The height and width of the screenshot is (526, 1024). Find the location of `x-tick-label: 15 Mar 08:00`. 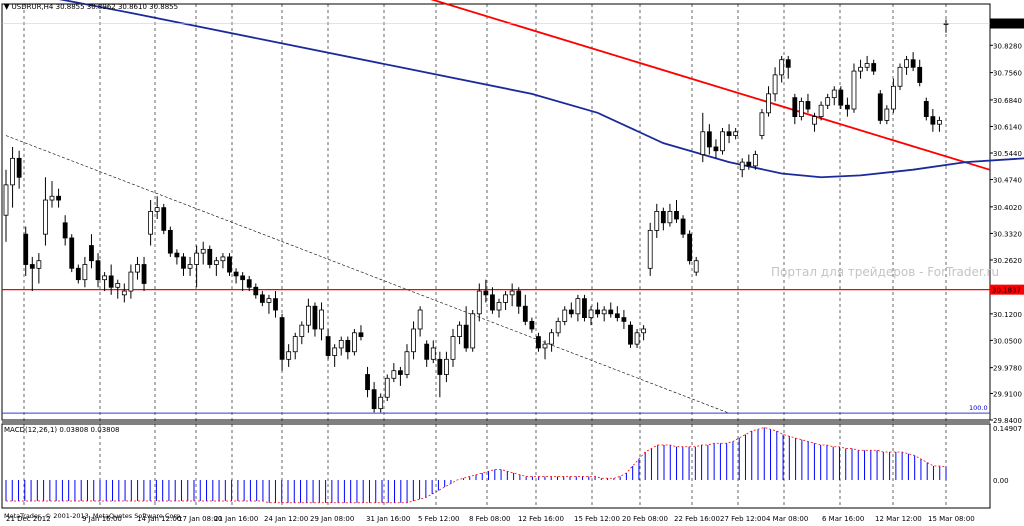

x-tick-label: 15 Mar 08:00 is located at coordinates (951, 519).